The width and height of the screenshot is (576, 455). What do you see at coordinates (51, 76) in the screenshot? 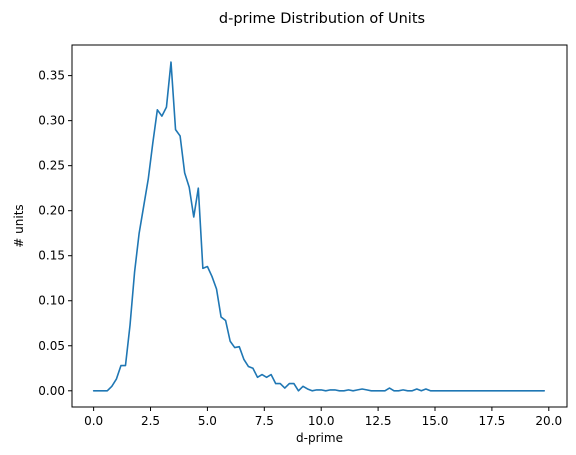
I see `y-tick-label: 0.35` at bounding box center [51, 76].